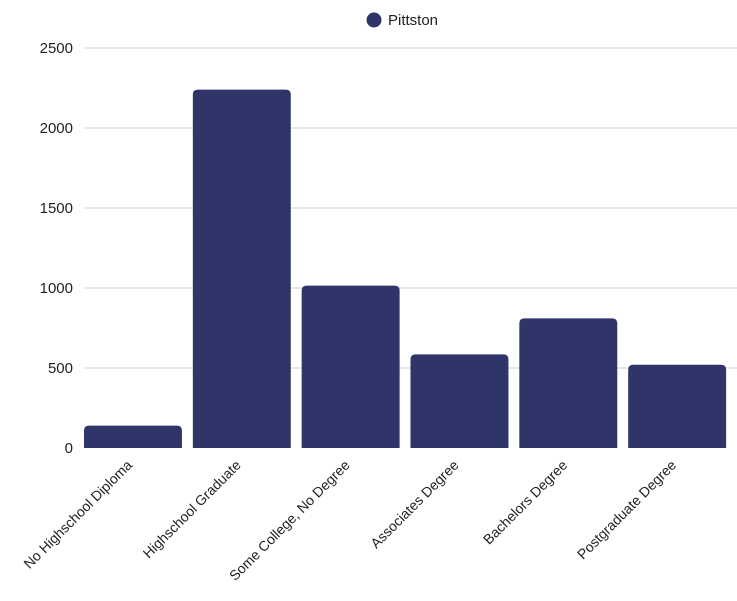 The height and width of the screenshot is (601, 737). I want to click on y-tick-label-500: 500, so click(60, 368).